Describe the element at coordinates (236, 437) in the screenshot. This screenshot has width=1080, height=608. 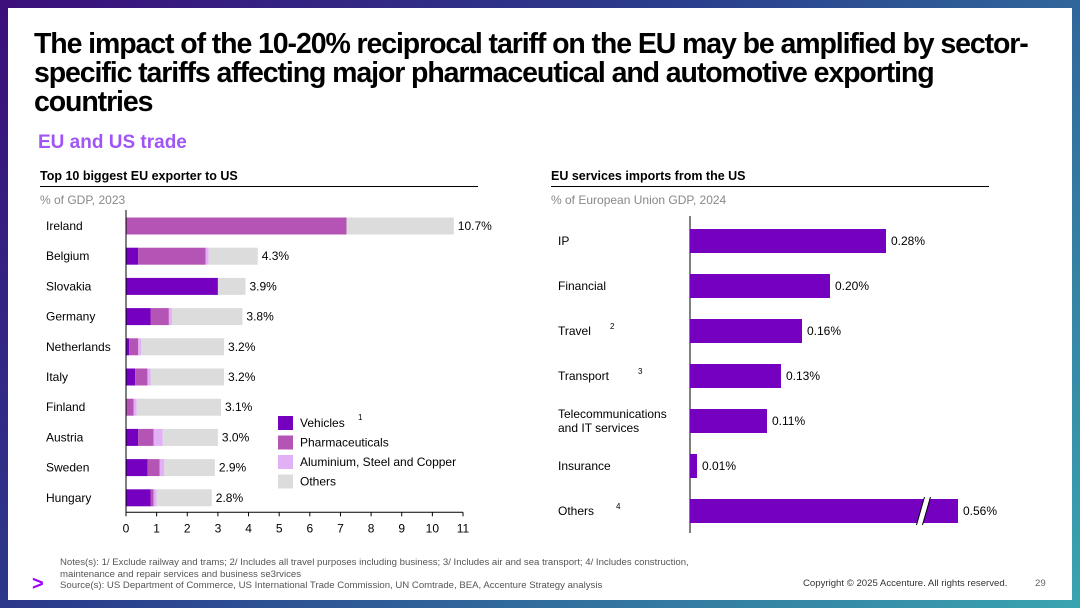
I see `total-label: 3.0%` at that location.